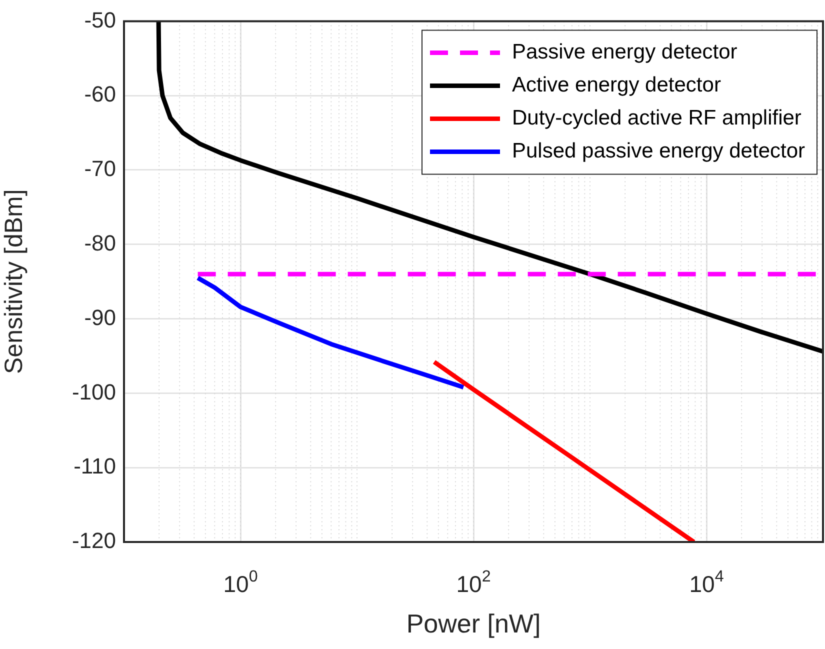  I want to click on y-tick-label: -90, so click(100, 317).